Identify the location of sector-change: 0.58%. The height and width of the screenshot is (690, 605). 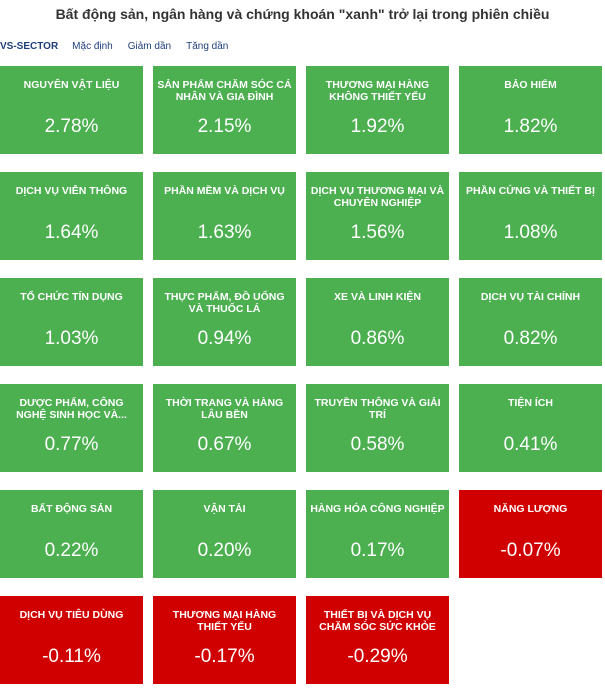
(377, 444).